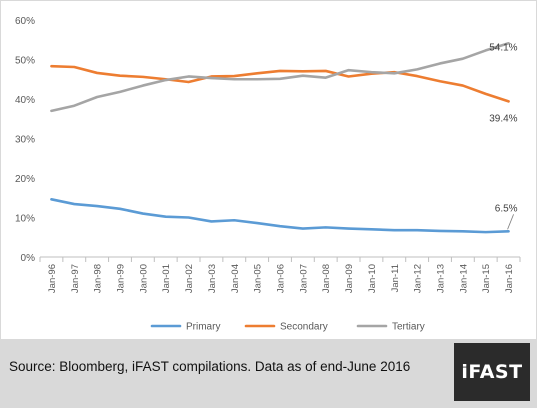  I want to click on x-tick-label: Jan-11, so click(395, 278).